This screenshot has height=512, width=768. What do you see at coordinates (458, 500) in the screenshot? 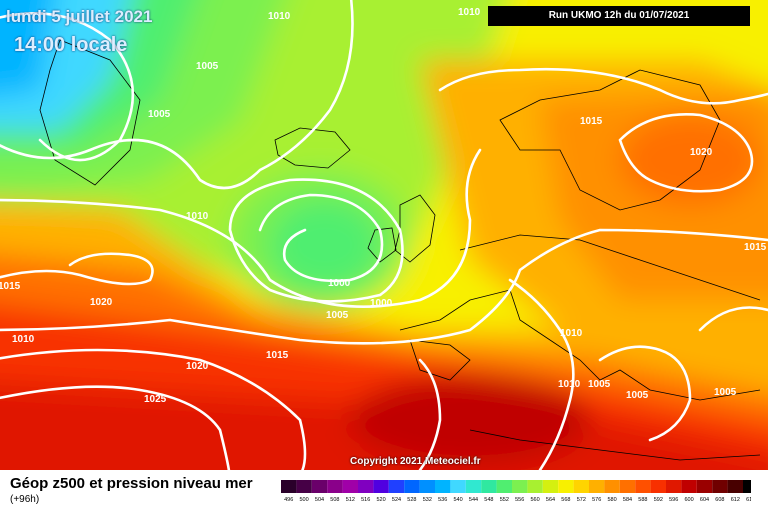
I see `legend-label: 540` at bounding box center [458, 500].